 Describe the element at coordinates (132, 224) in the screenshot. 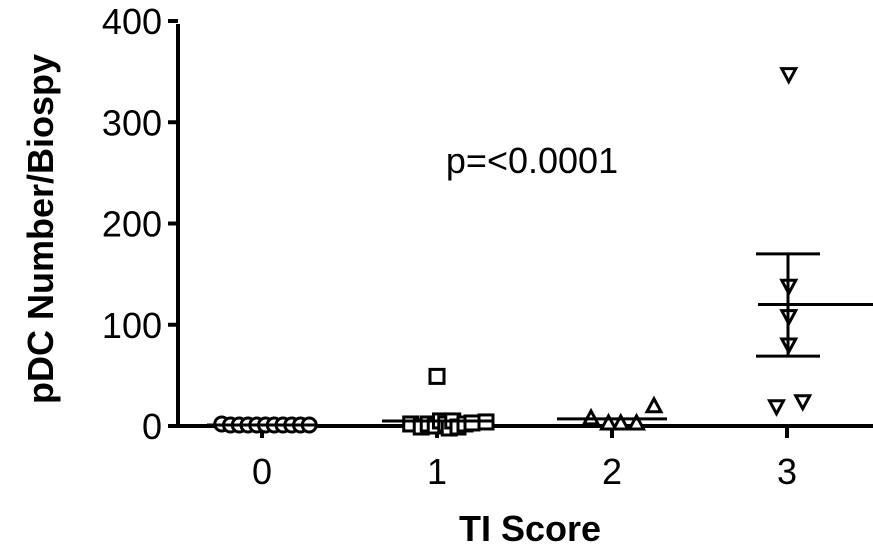

I see `y-tick-label: 200` at that location.